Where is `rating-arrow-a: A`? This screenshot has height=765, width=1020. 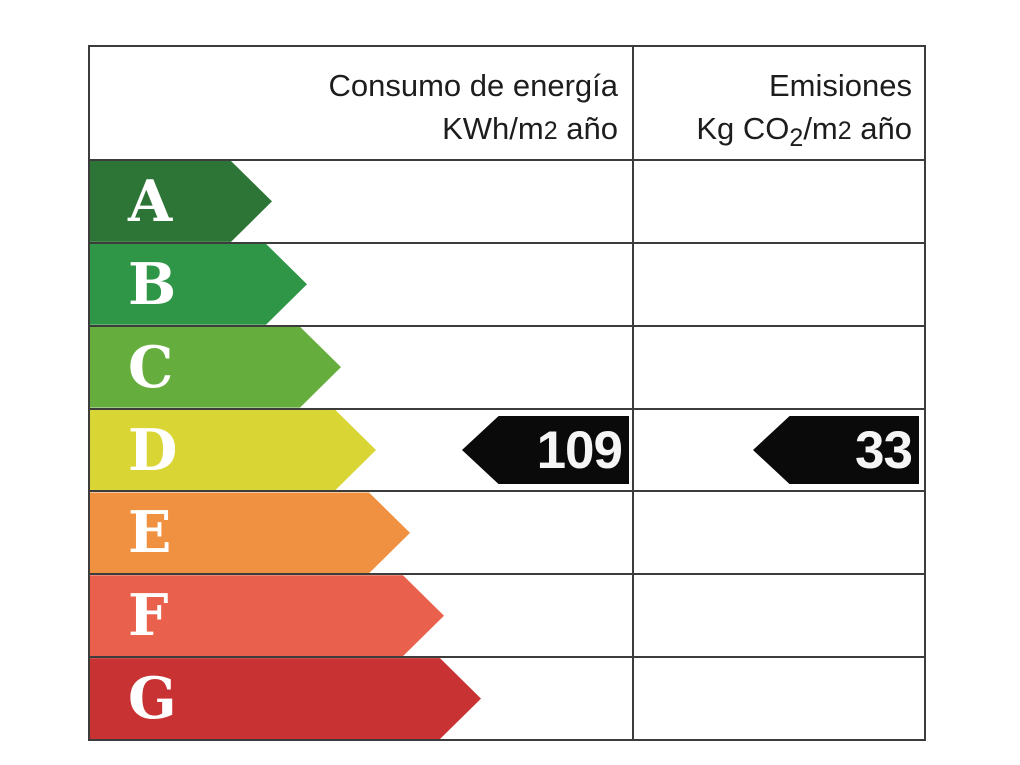 rating-arrow-a: A is located at coordinates (181, 201).